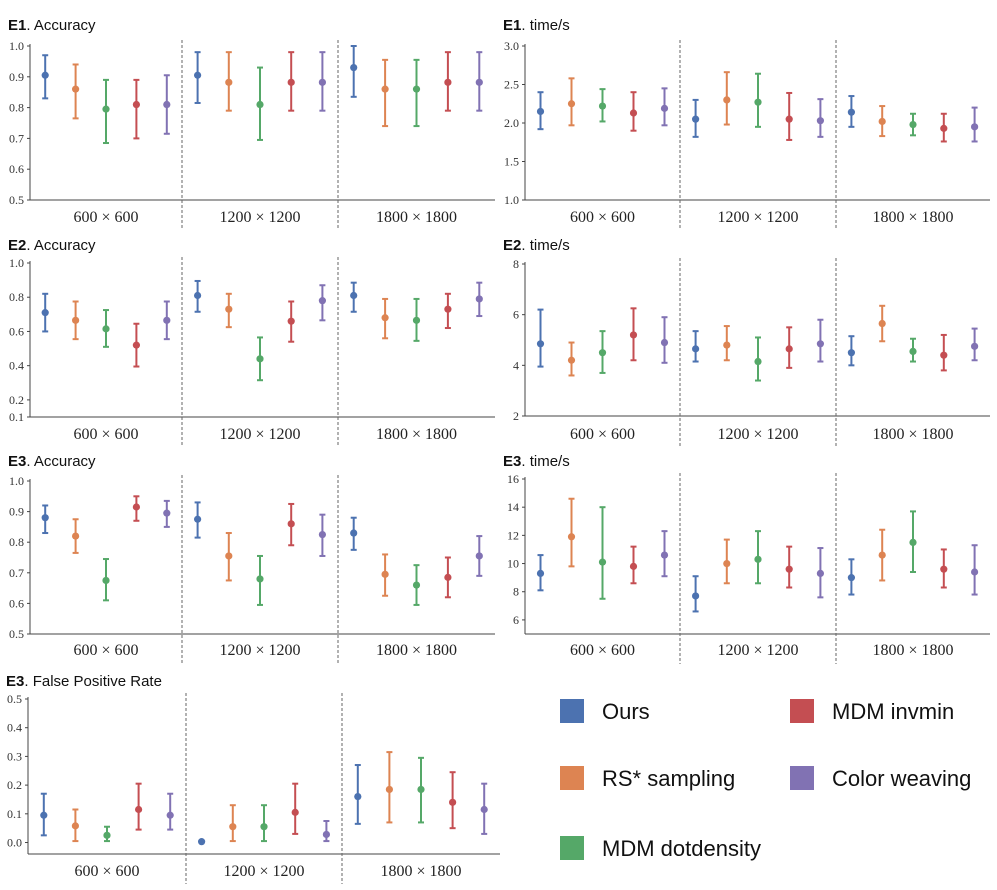 Image resolution: width=997 pixels, height=890 pixels. What do you see at coordinates (106, 871) in the screenshot?
I see `category-label: 600 × 600` at bounding box center [106, 871].